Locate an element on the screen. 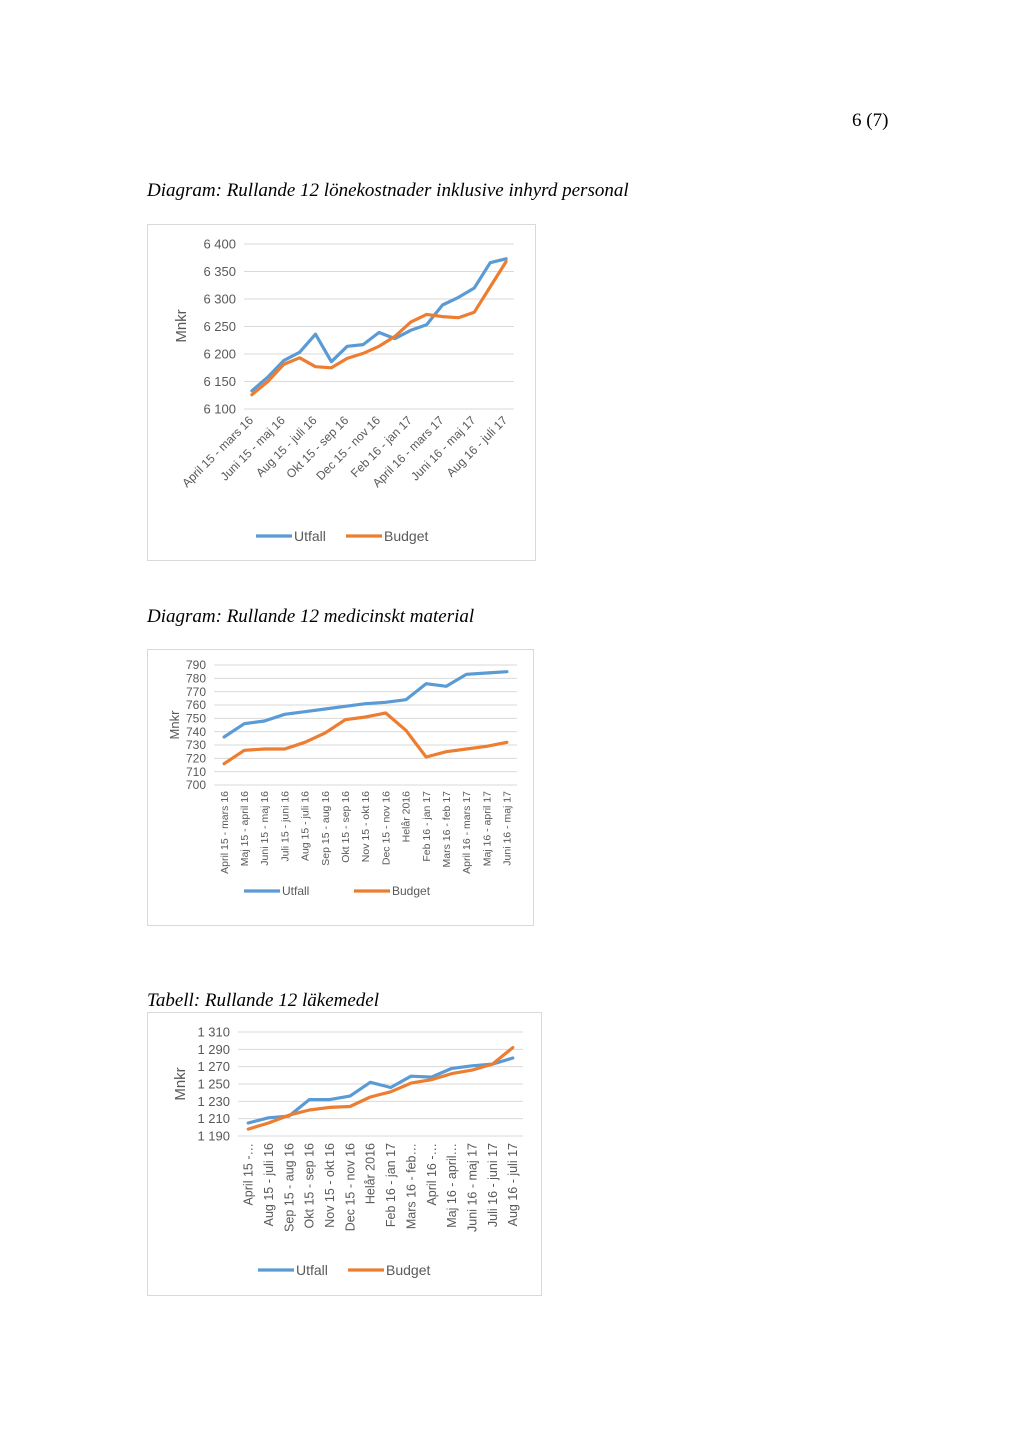 Image resolution: width=1024 pixels, height=1448 pixels. y-tick-label: 1 310 is located at coordinates (213, 1032).